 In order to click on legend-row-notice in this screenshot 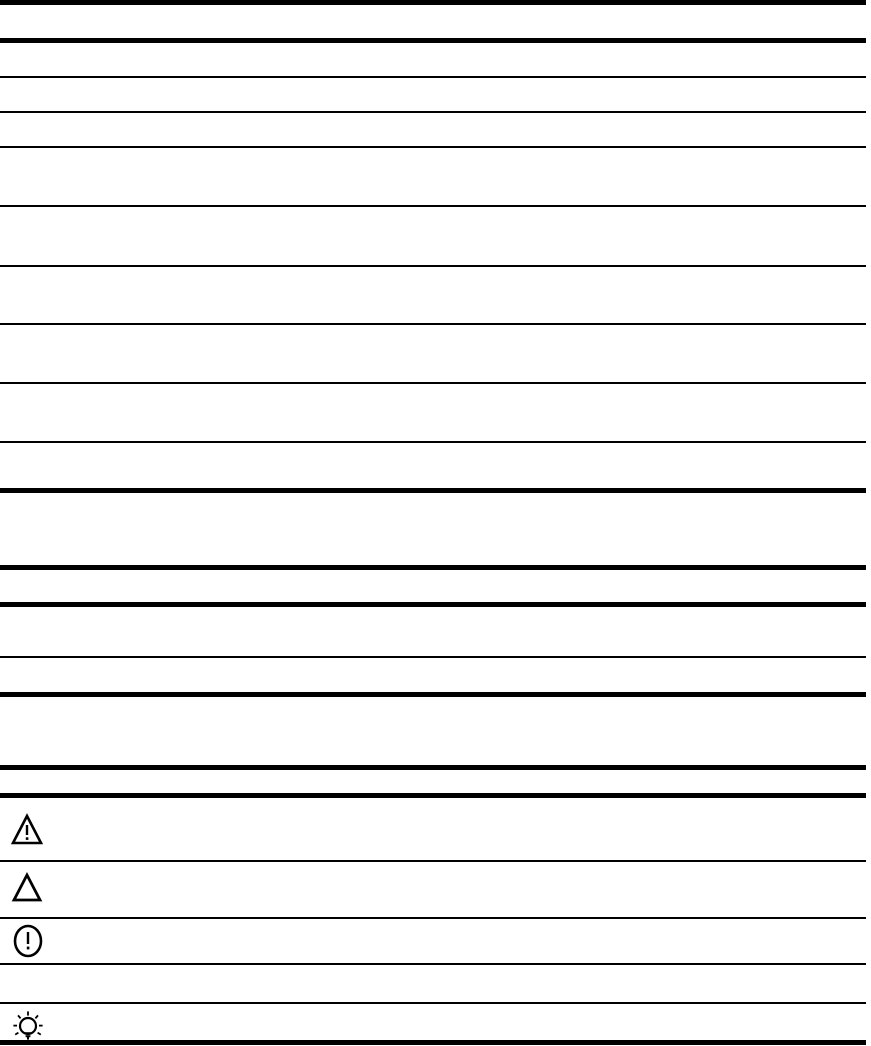, I will do `click(40, 941)`.